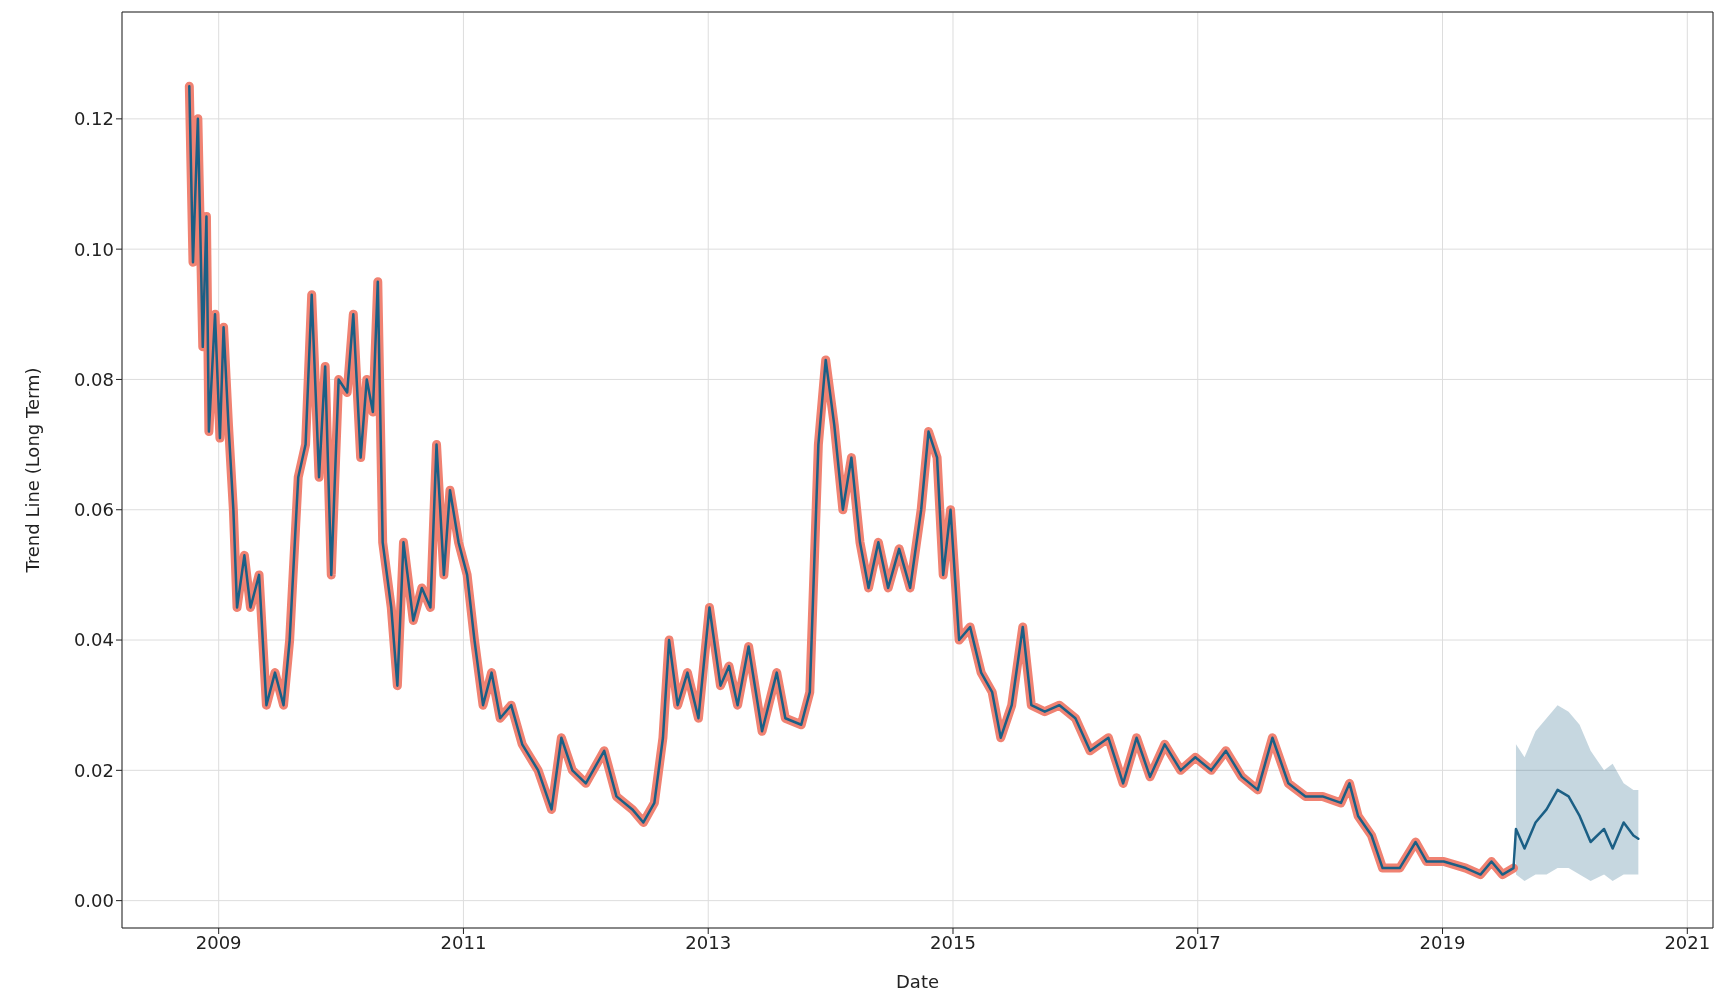 The height and width of the screenshot is (1004, 1721). I want to click on x-tick-label: 2021, so click(1687, 942).